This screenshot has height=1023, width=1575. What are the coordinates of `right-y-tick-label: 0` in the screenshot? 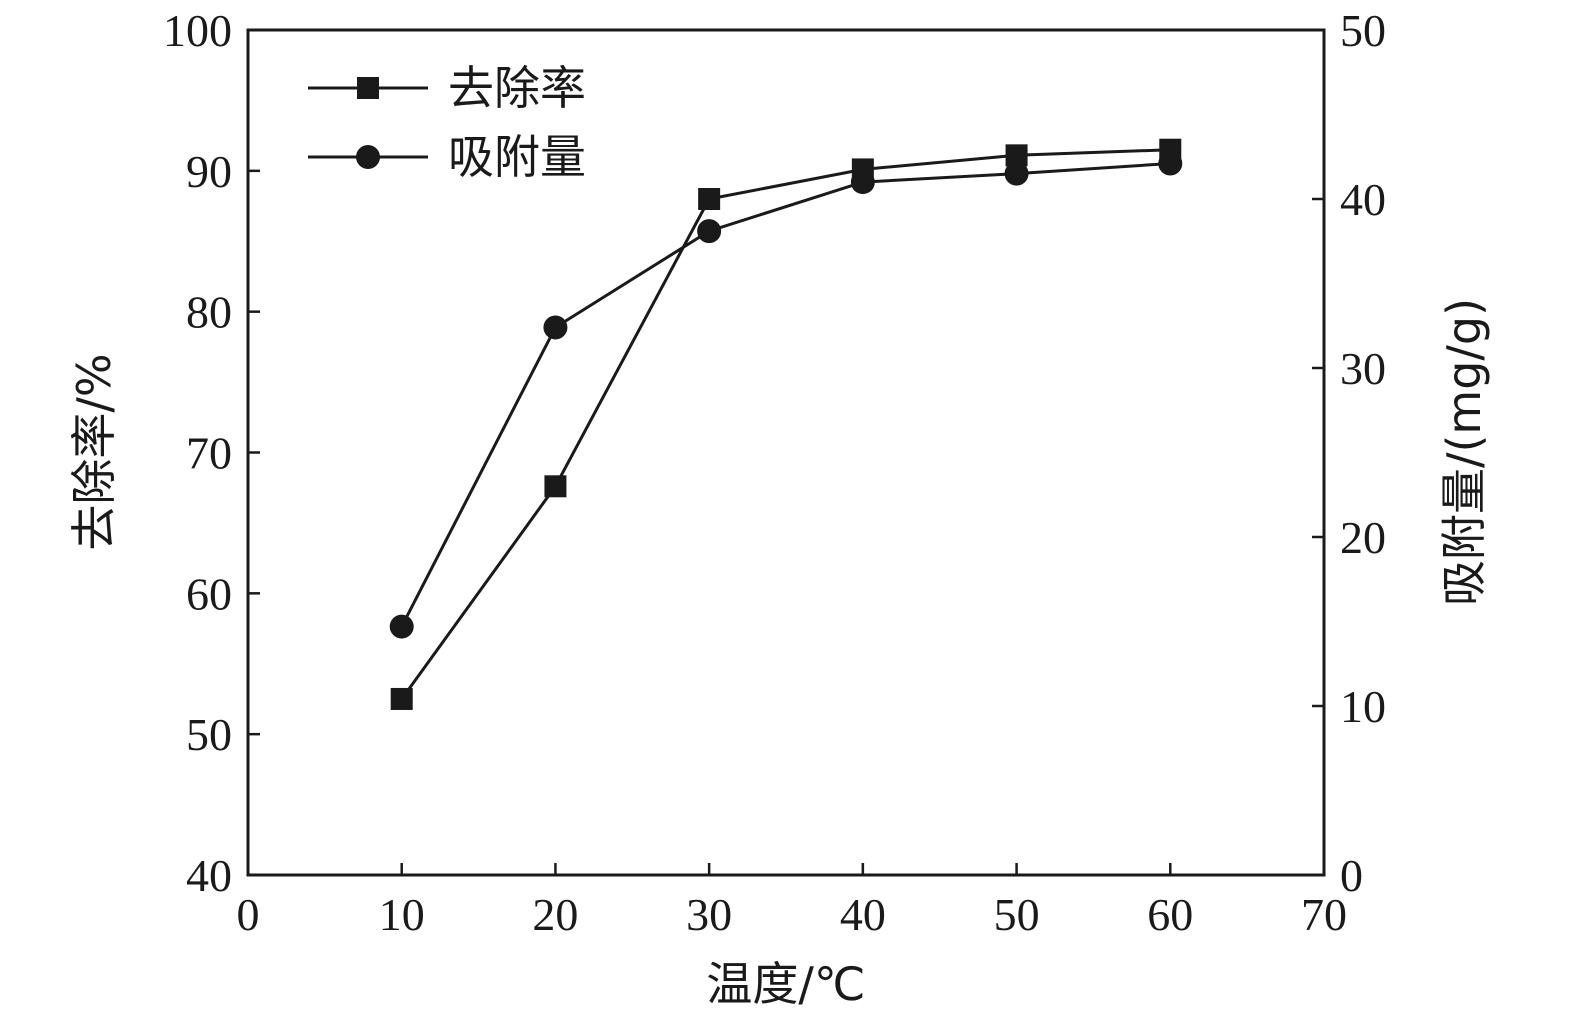 It's located at (1351, 875).